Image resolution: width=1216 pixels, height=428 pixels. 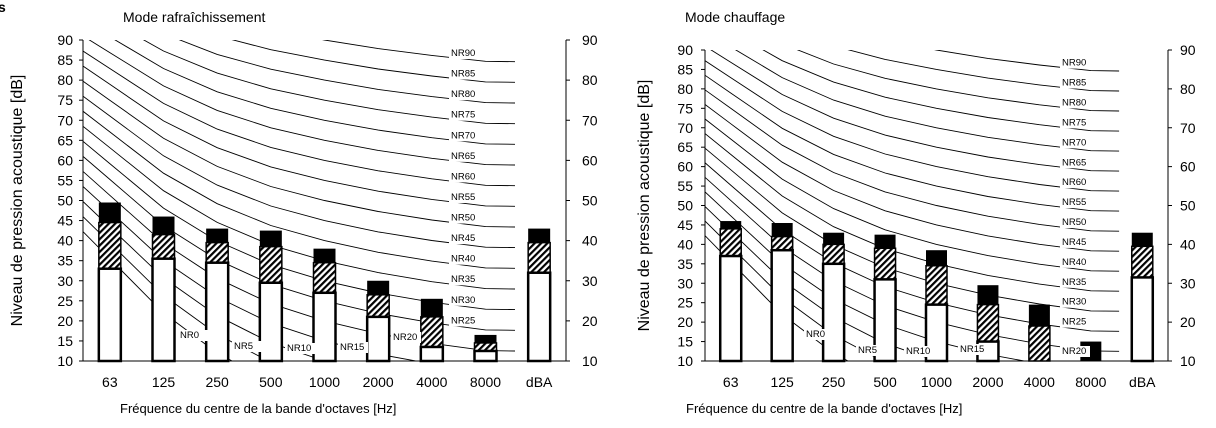 What do you see at coordinates (65, 201) in the screenshot?
I see `y-tick-label: 50` at bounding box center [65, 201].